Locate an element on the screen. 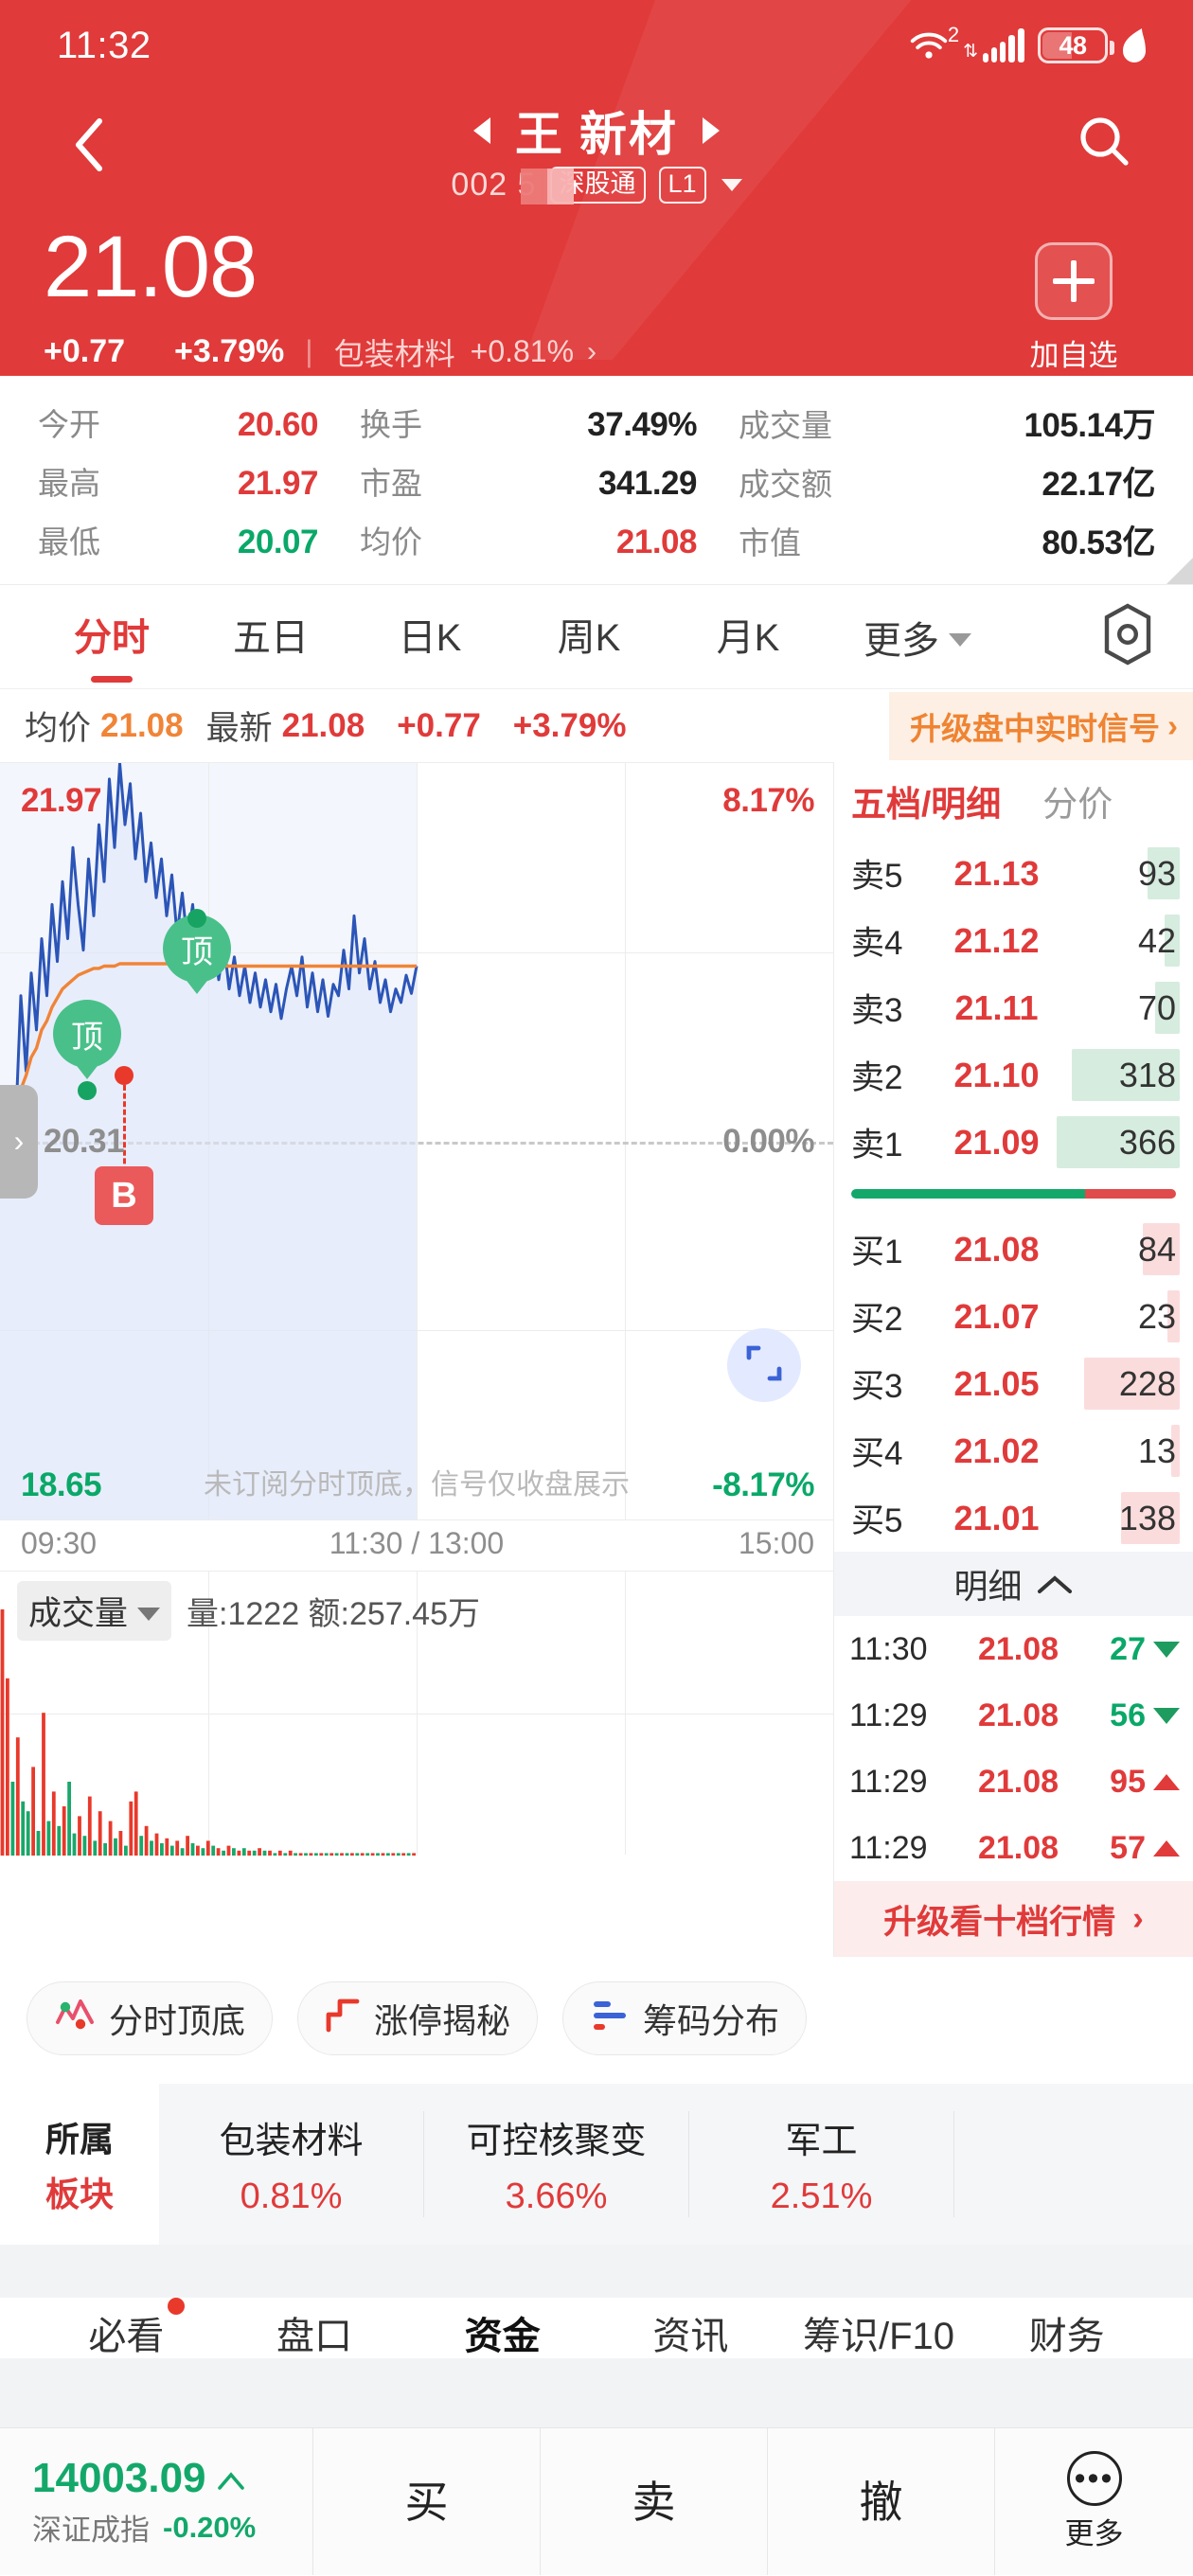 This screenshot has width=1193, height=2576. buy-button: 买 is located at coordinates (426, 2501).